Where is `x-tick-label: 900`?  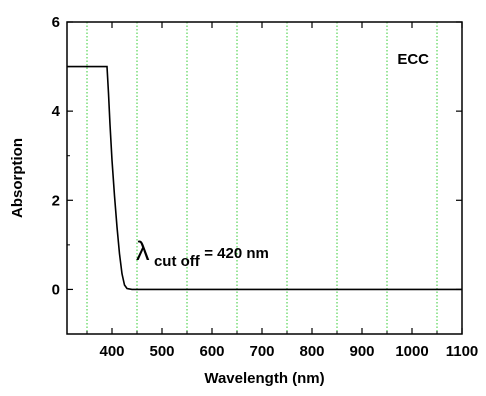 x-tick-label: 900 is located at coordinates (361, 351).